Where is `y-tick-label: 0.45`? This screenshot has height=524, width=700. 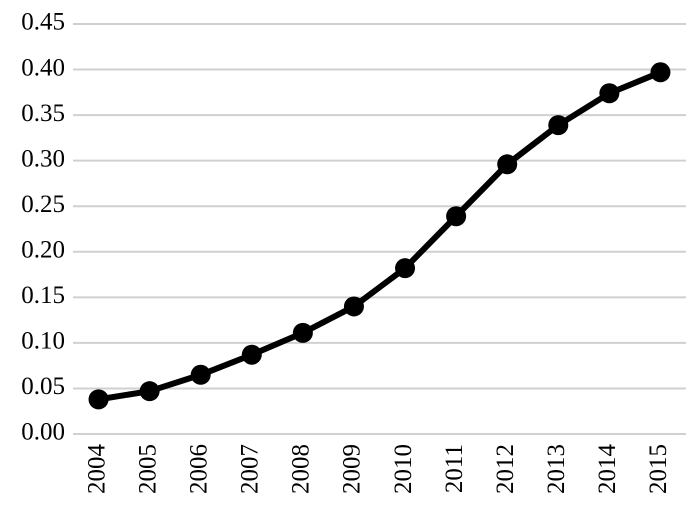
y-tick-label: 0.45 is located at coordinates (43, 22).